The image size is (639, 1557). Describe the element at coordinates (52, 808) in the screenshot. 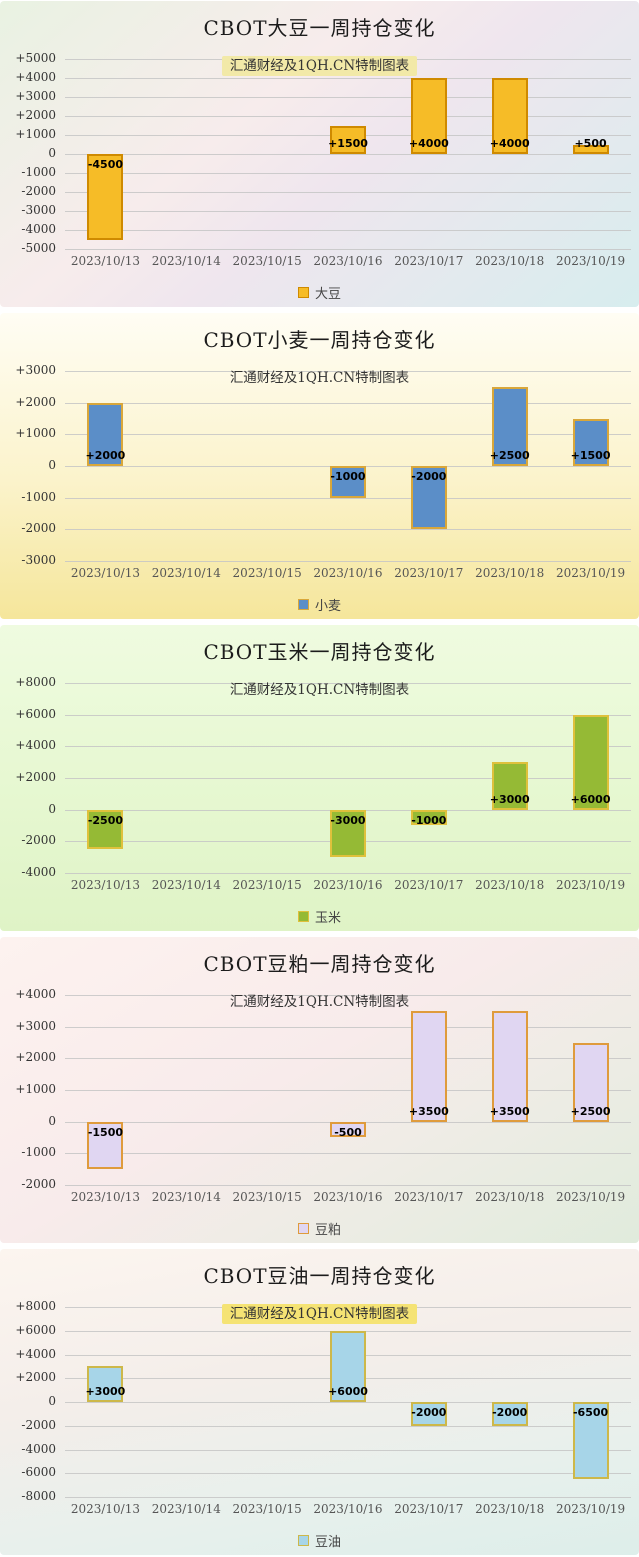

I see `y-axis-label: 0` at that location.